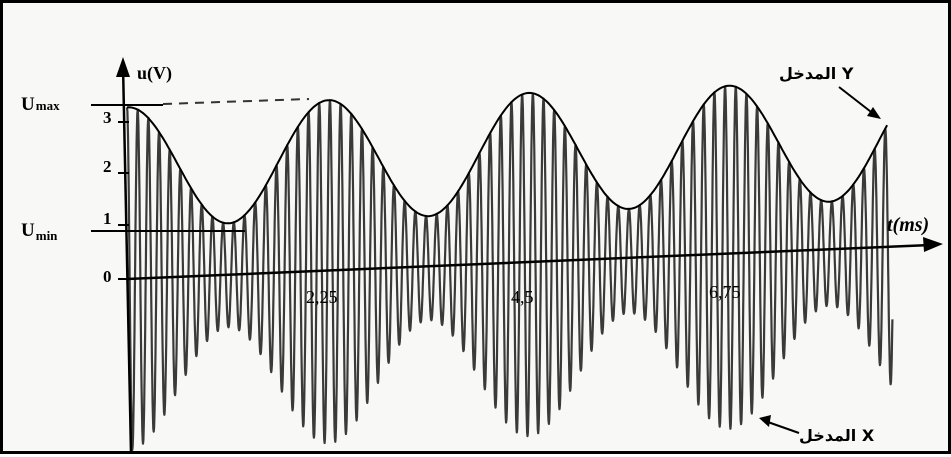 This screenshot has height=457, width=951. Describe the element at coordinates (782, 427) in the screenshot. I see `input-x-pointer` at that location.